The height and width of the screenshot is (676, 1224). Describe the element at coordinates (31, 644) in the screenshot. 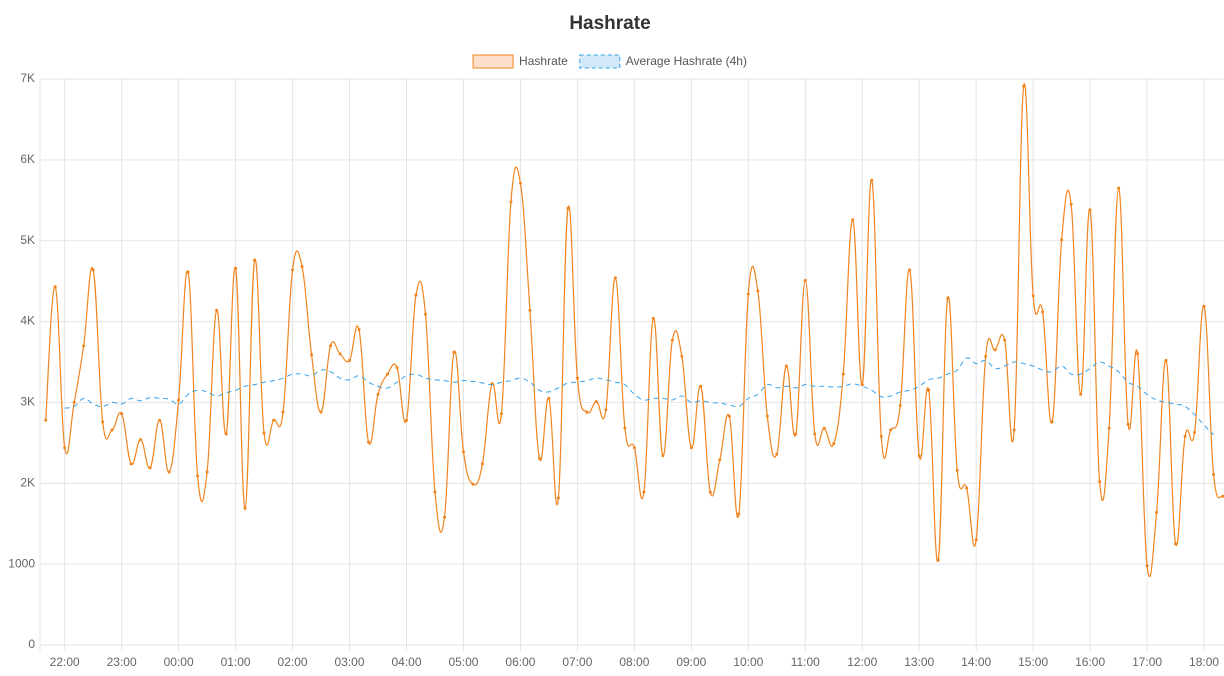

I see `y-tick-label: 0` at that location.